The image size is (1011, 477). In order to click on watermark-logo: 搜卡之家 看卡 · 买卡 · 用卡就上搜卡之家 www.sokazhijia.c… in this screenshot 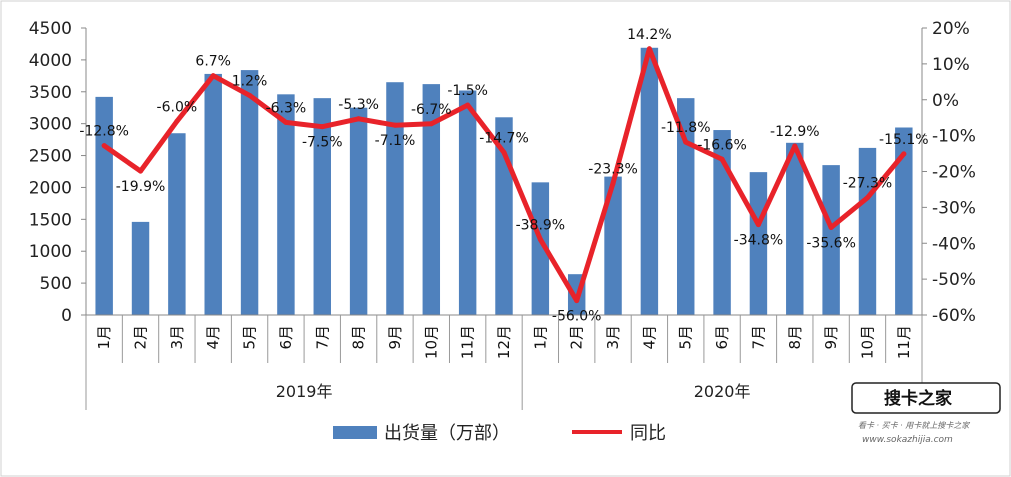, I will do `click(926, 413)`.